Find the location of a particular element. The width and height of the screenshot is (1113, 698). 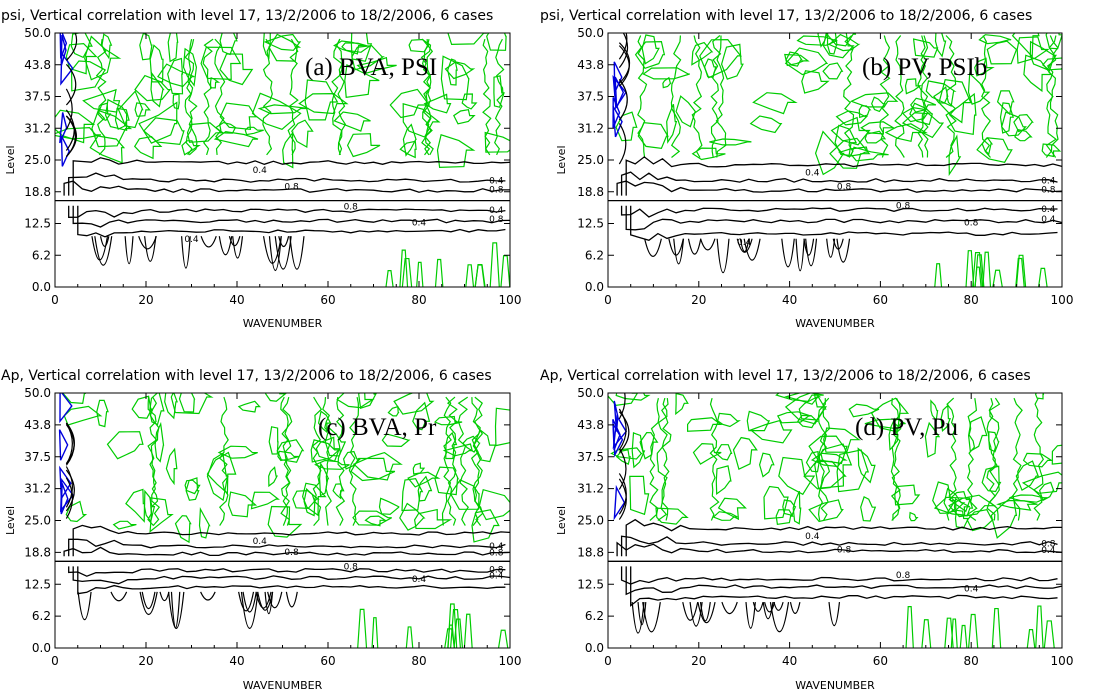

y-tick-label: 18.8 is located at coordinates (37, 192).